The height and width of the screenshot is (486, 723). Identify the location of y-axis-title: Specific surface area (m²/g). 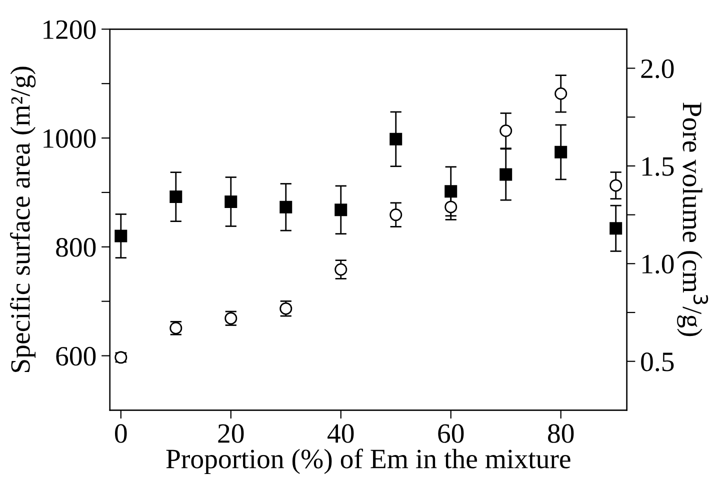
(23, 219).